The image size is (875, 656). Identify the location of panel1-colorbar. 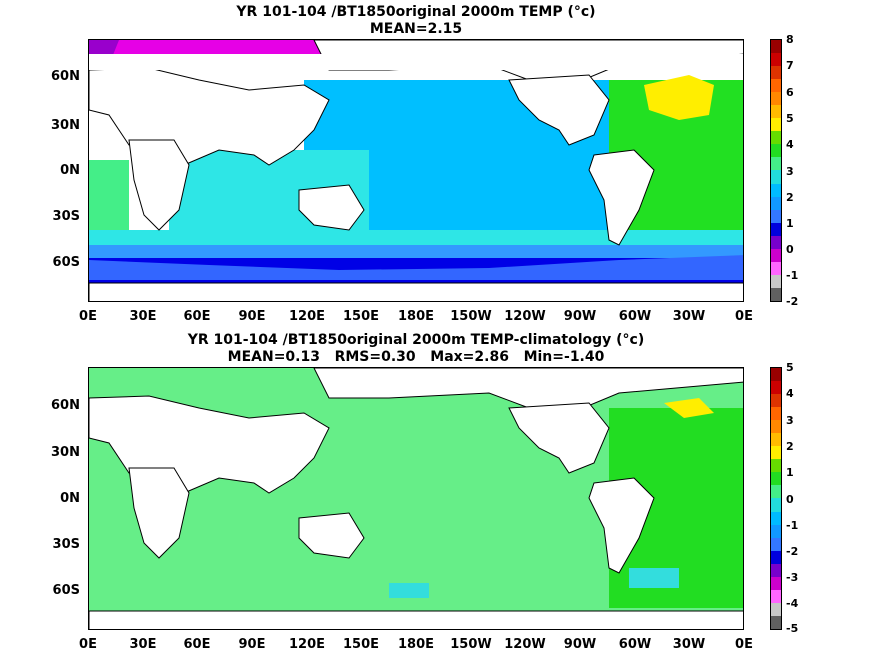
(776, 170).